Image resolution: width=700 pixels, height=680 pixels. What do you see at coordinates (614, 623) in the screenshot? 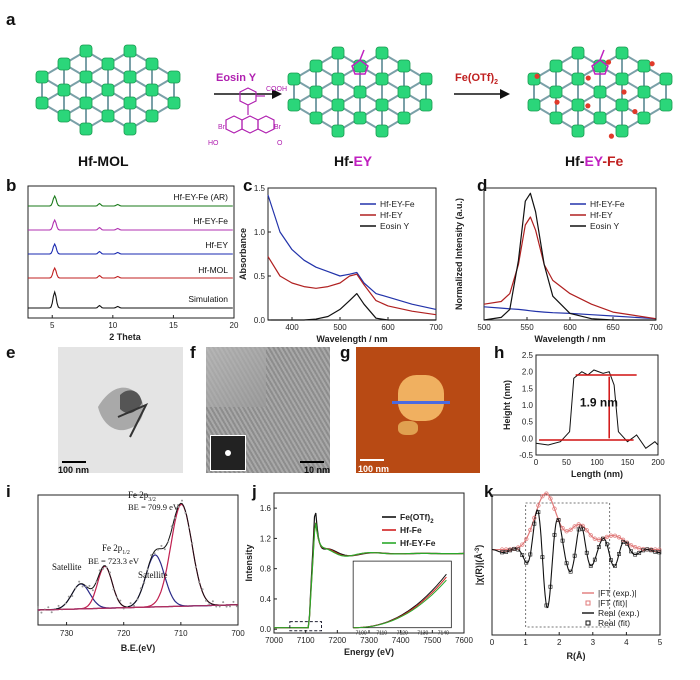
I see `legend-label: Real (fit)` at bounding box center [614, 623].